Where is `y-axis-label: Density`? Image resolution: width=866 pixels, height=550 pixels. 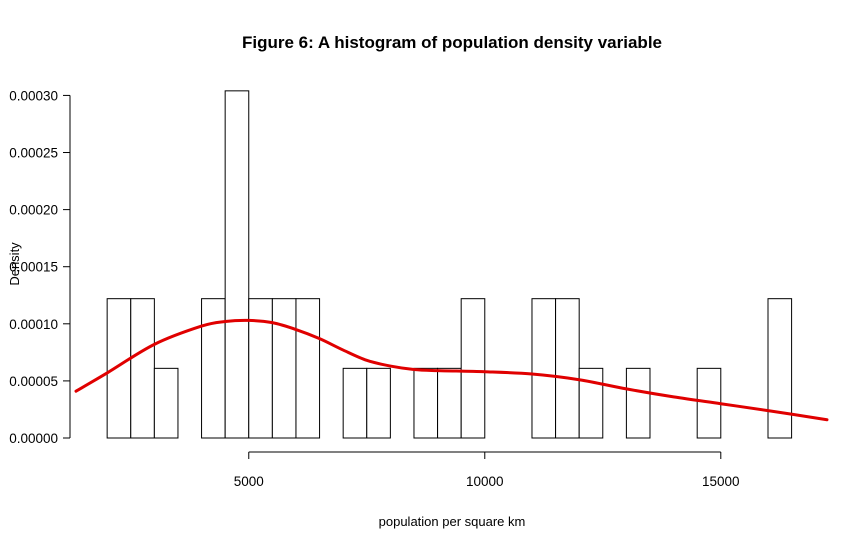
y-axis-label: Density is located at coordinates (14, 264).